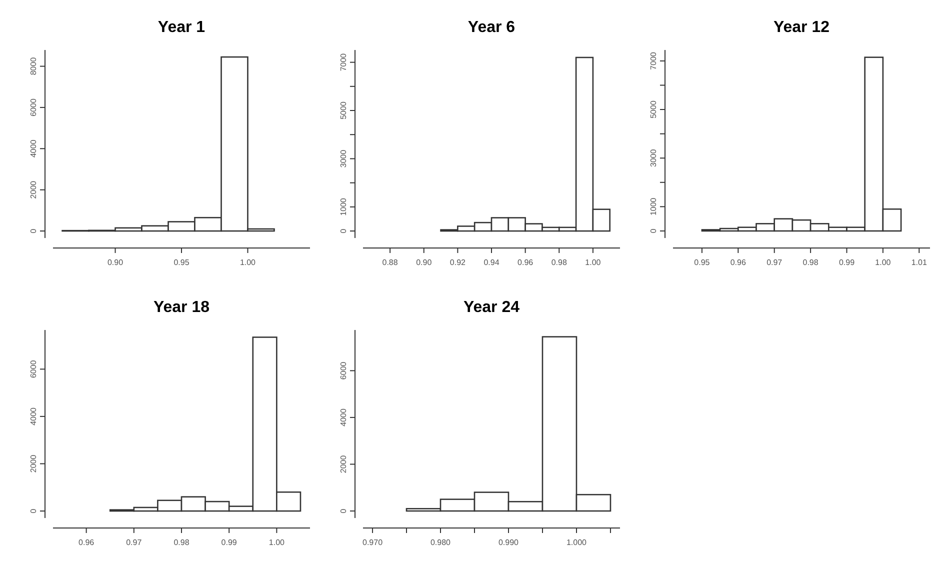 The width and height of the screenshot is (942, 565). Describe the element at coordinates (181, 307) in the screenshot. I see `chart-title: Year 18` at that location.